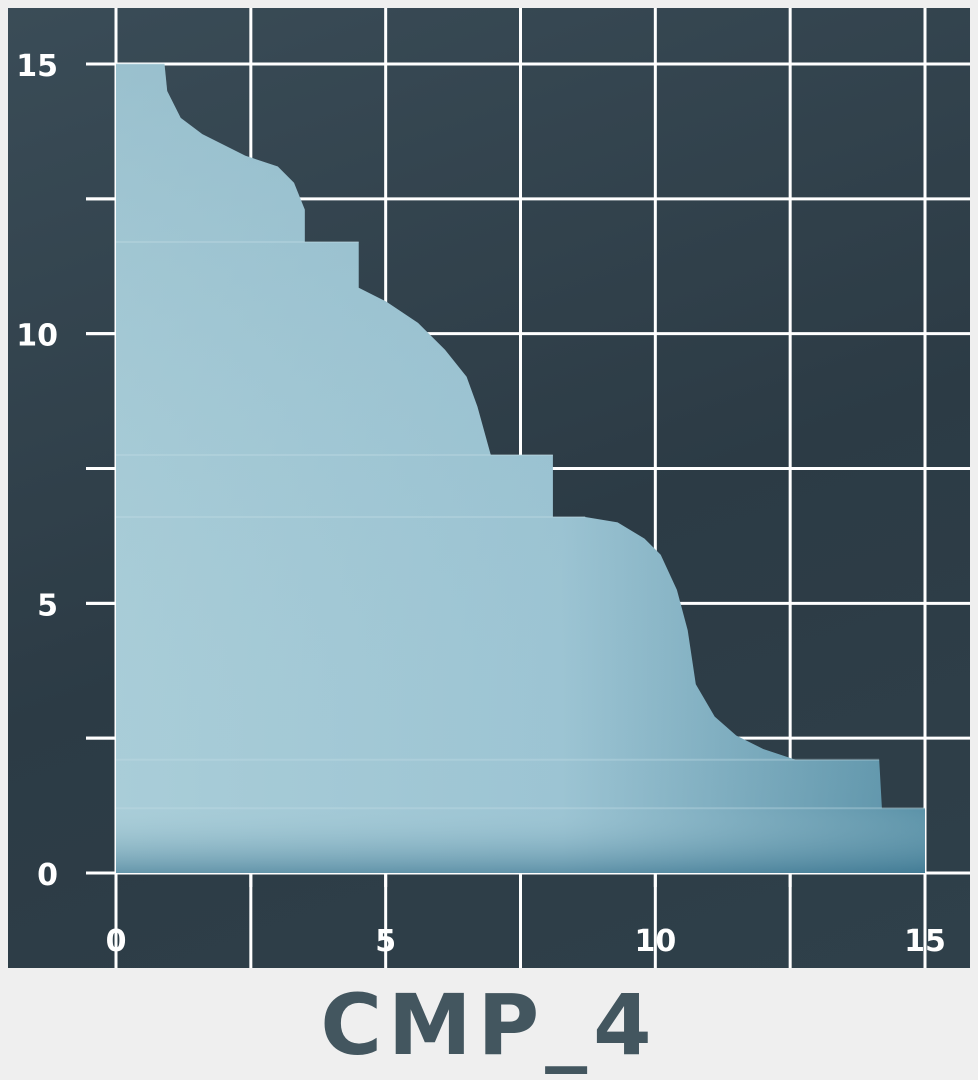 Image resolution: width=978 pixels, height=1080 pixels. Describe the element at coordinates (116, 941) in the screenshot. I see `x-tick-label: 0` at that location.